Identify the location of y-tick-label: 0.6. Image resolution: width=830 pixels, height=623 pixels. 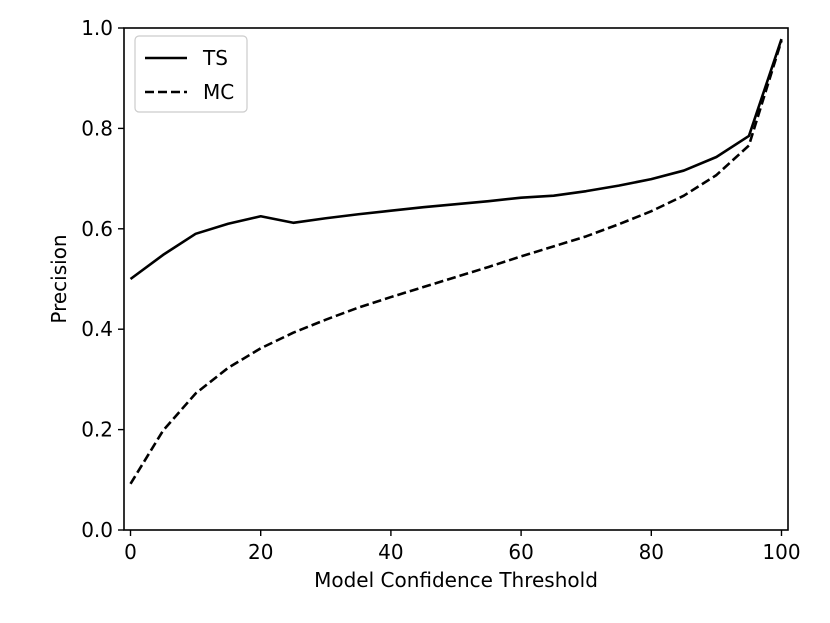
(97, 229).